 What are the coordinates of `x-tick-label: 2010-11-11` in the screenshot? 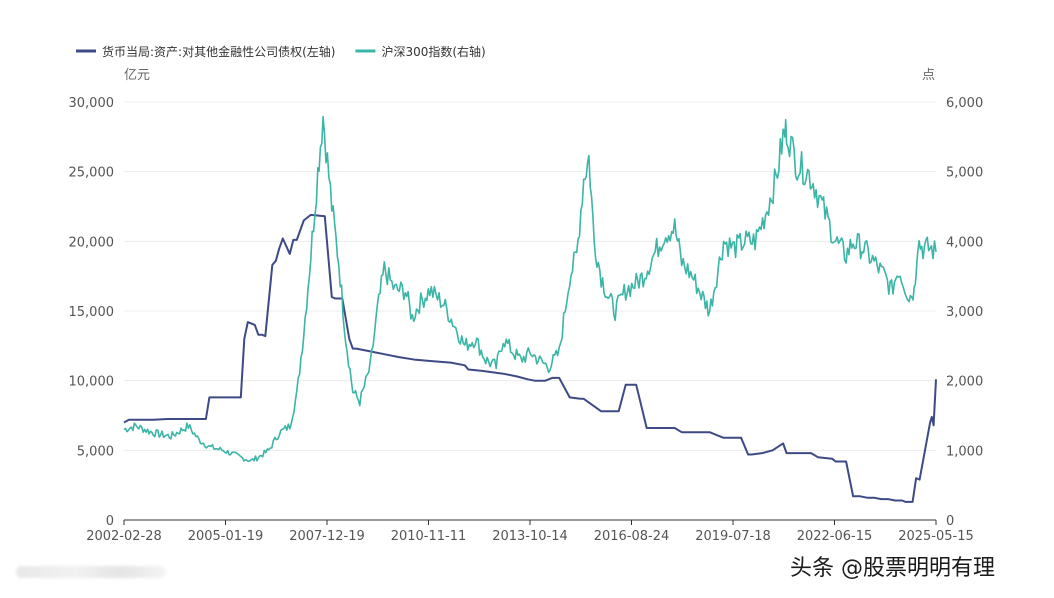 It's located at (429, 536).